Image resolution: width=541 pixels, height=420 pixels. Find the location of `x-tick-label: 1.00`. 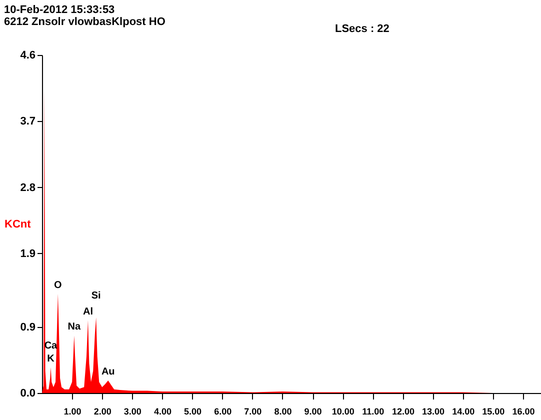

x-tick-label: 1.00 is located at coordinates (73, 411).